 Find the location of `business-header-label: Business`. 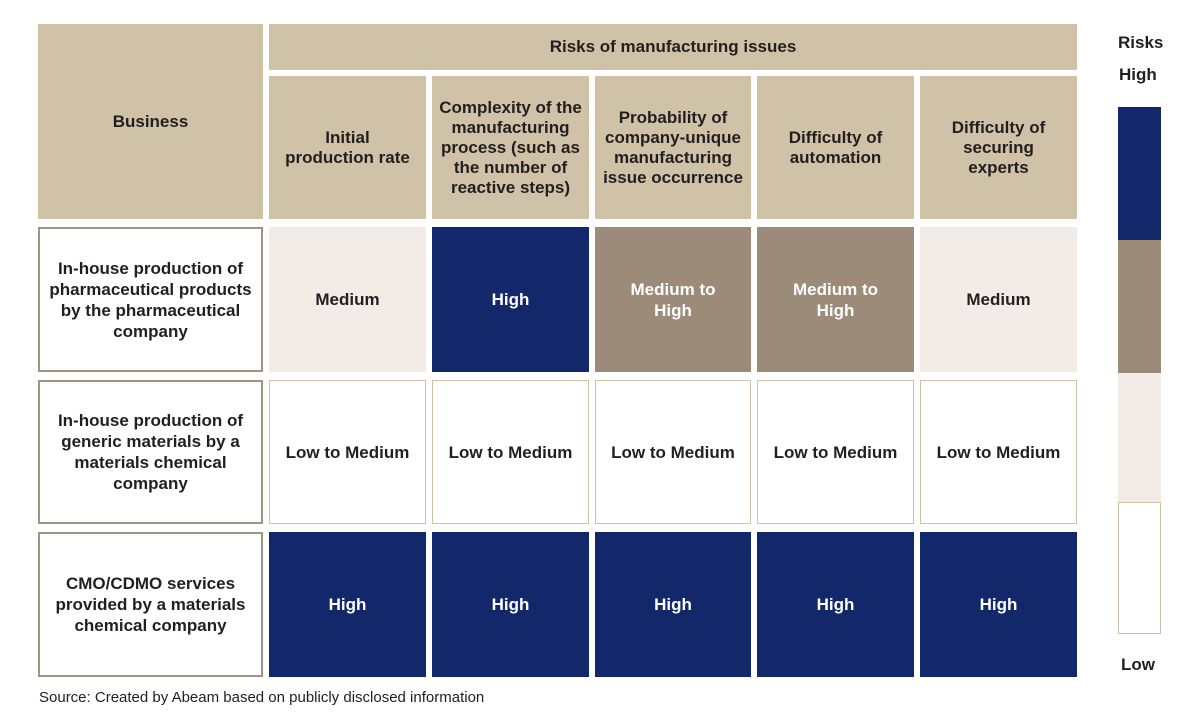

business-header-label: Business is located at coordinates (150, 121).